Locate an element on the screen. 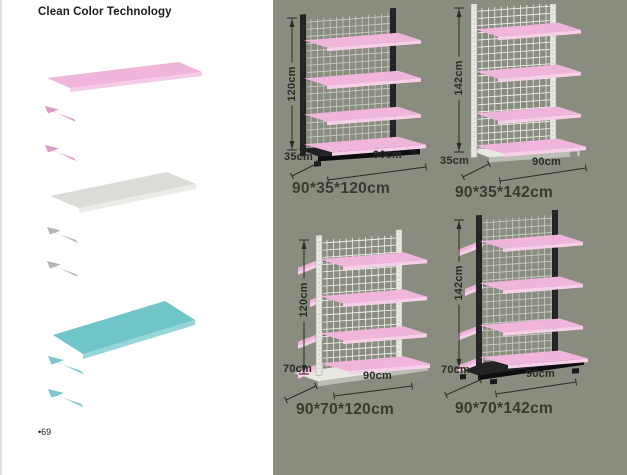 The width and height of the screenshot is (627, 475). product-cell: 142cm 70cm 90cm 90*70*142cm is located at coordinates (517, 322).